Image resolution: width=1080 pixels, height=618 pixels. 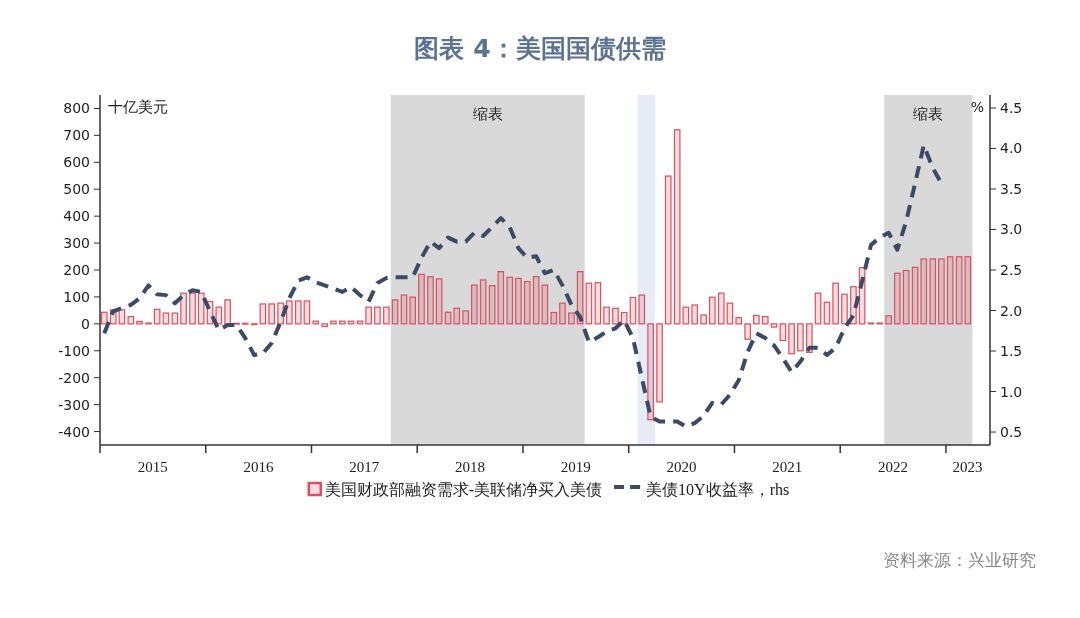 I want to click on legend-label: 美国财政部融资需求-美联储净买入美债, so click(x=463, y=489).